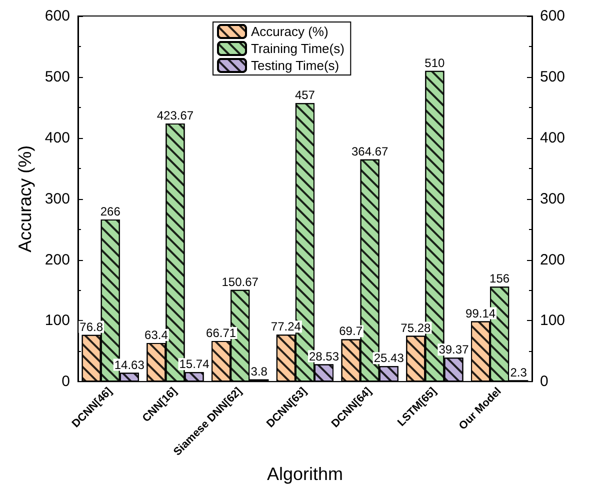 The image size is (595, 496). Describe the element at coordinates (553, 321) in the screenshot. I see `y2-tick-label: 100` at that location.